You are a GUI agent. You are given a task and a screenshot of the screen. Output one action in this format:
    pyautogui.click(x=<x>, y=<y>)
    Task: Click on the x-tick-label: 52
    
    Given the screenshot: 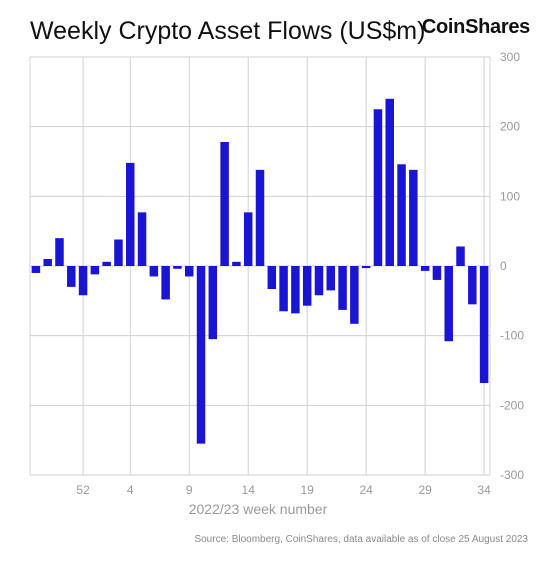 What is the action you would take?
    pyautogui.click(x=83, y=490)
    